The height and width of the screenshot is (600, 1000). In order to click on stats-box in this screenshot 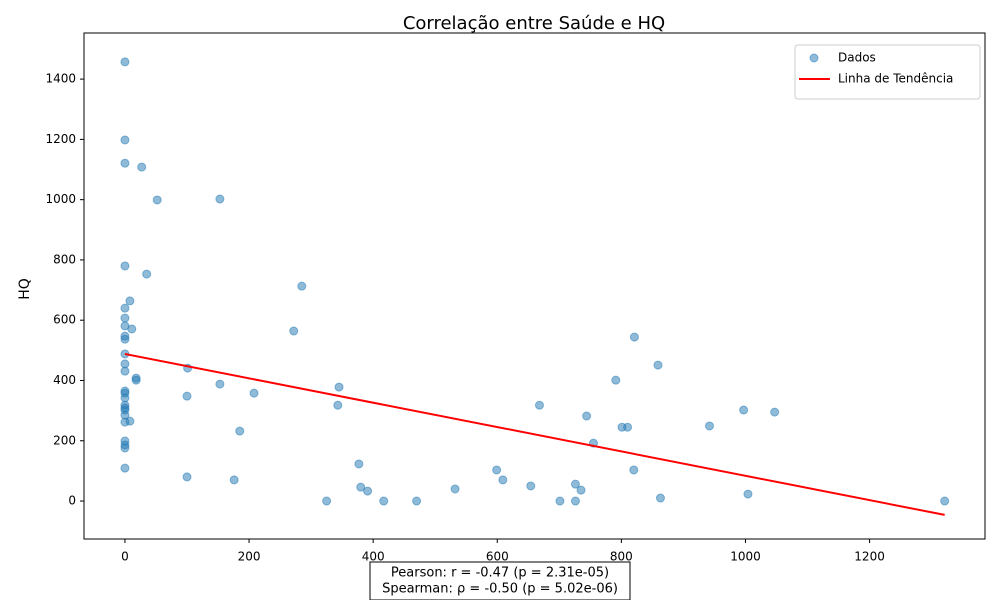, I will do `click(500, 580)`.